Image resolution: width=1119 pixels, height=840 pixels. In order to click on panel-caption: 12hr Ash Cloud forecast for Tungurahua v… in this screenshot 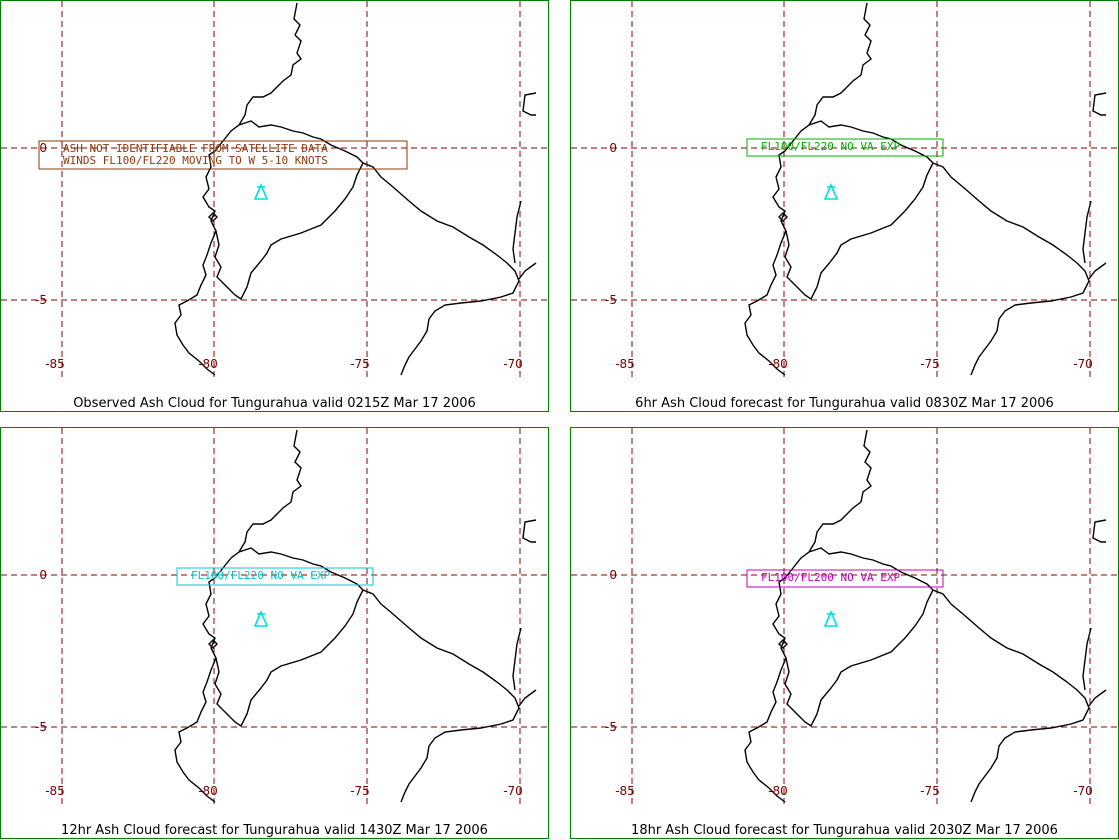, I will do `click(274, 830)`.